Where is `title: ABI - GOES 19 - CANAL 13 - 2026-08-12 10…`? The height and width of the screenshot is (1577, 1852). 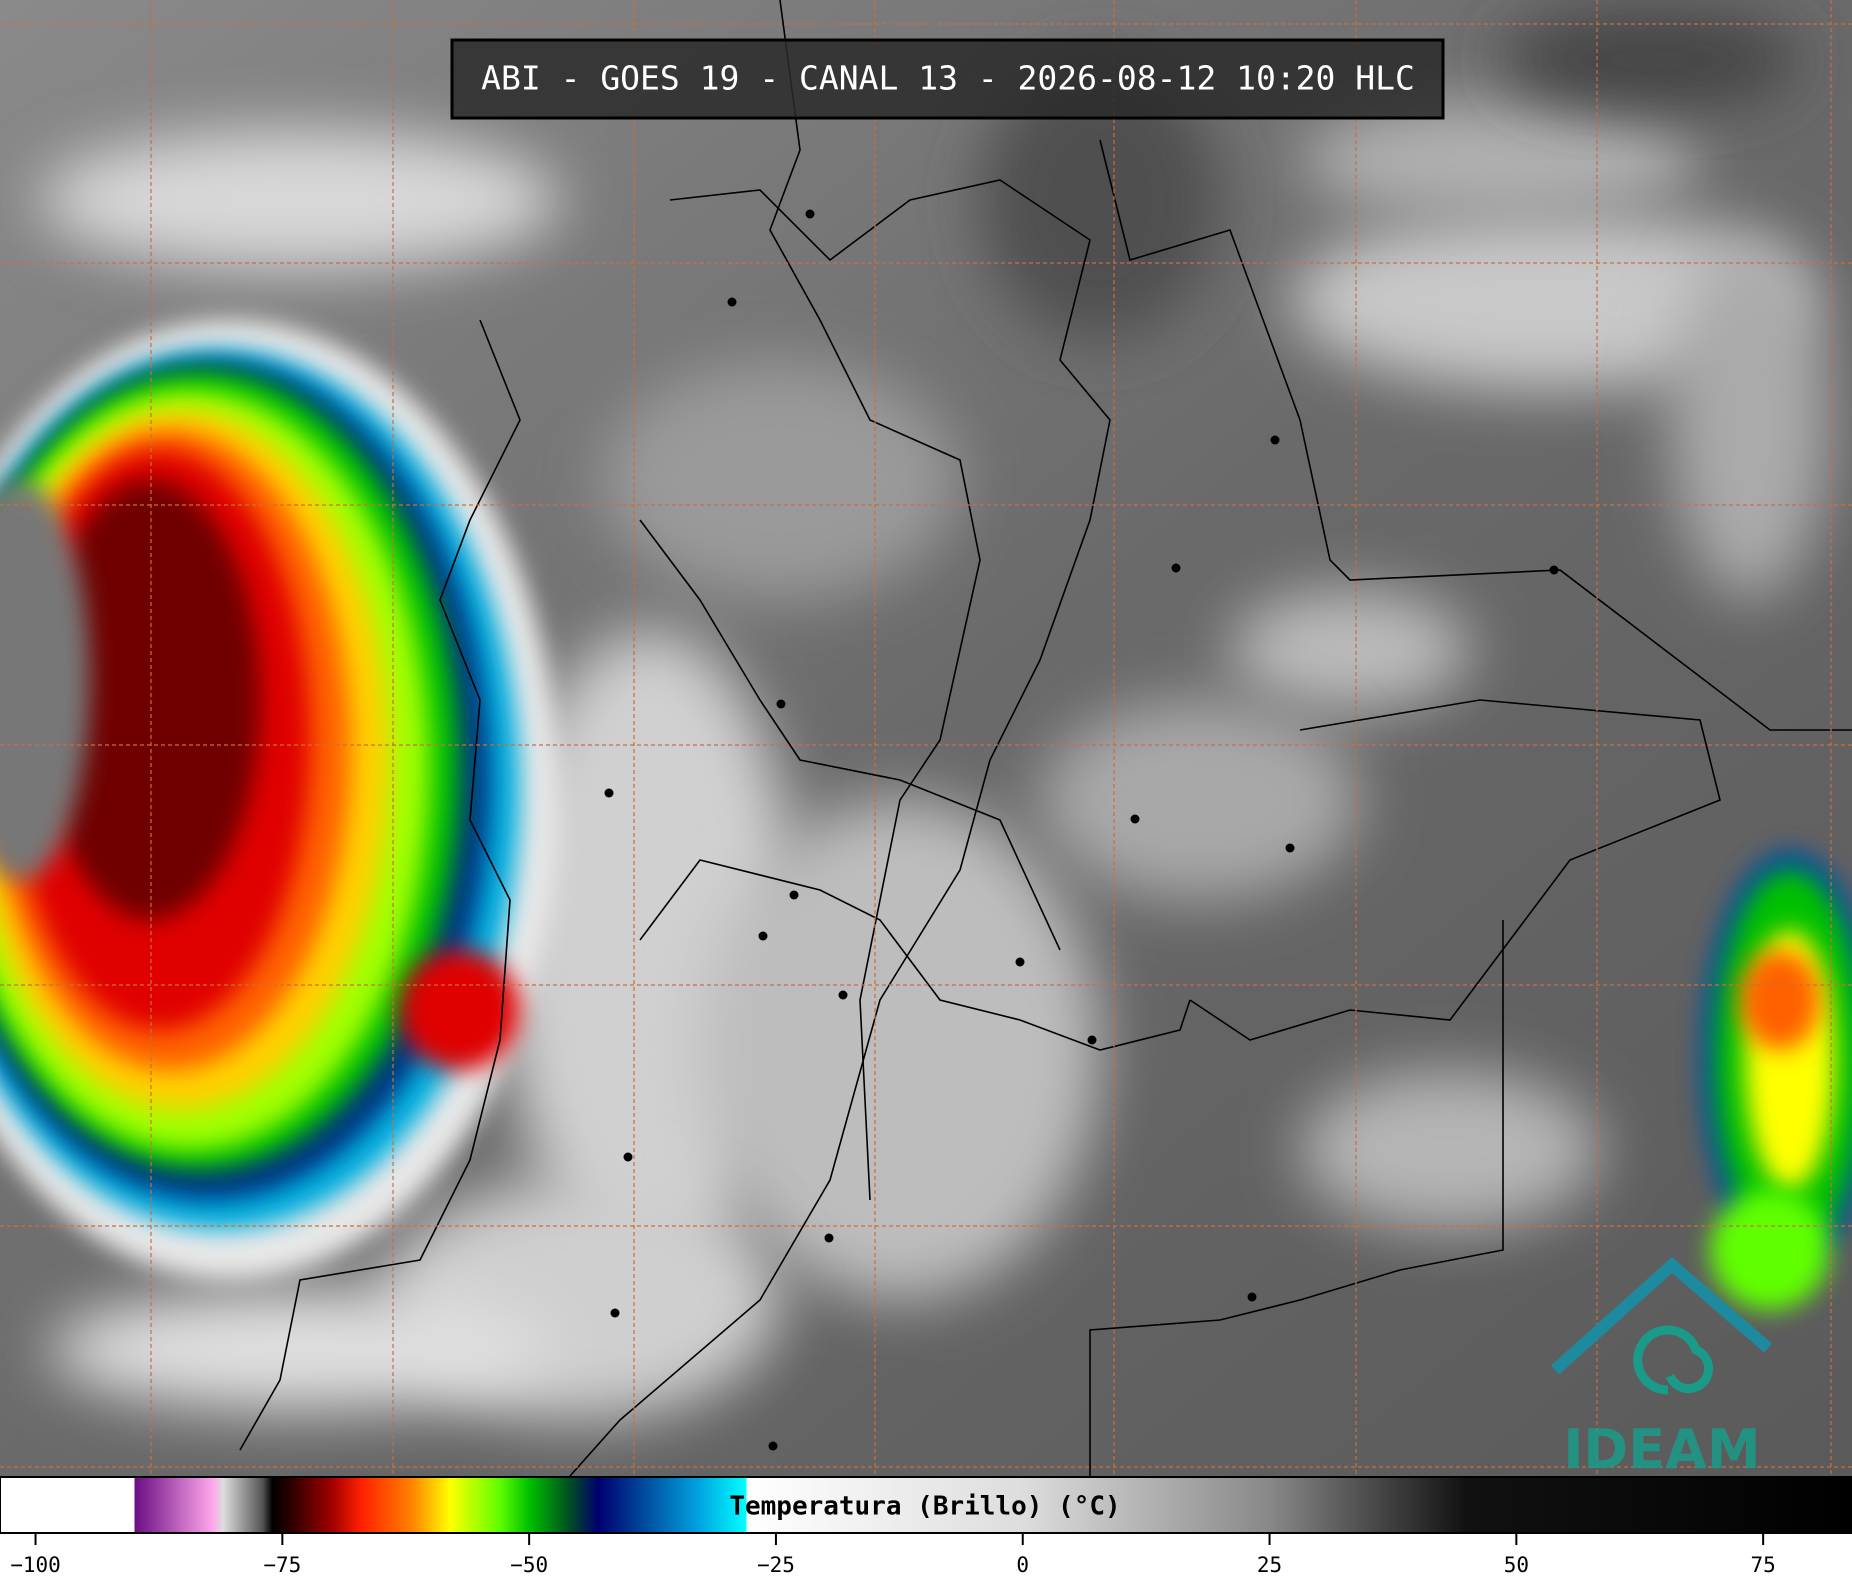
title: ABI - GOES 19 - CANAL 13 - 2026-08-12 10… is located at coordinates (948, 78).